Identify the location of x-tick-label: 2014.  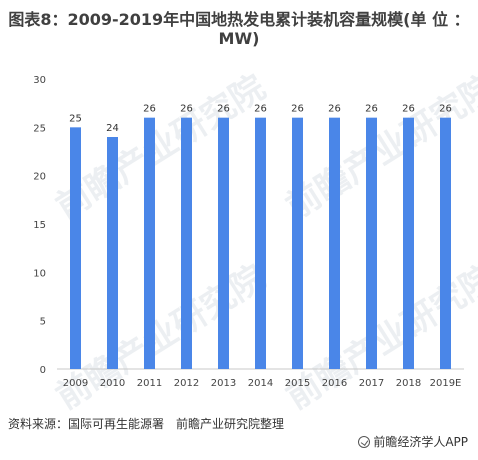
(260, 383).